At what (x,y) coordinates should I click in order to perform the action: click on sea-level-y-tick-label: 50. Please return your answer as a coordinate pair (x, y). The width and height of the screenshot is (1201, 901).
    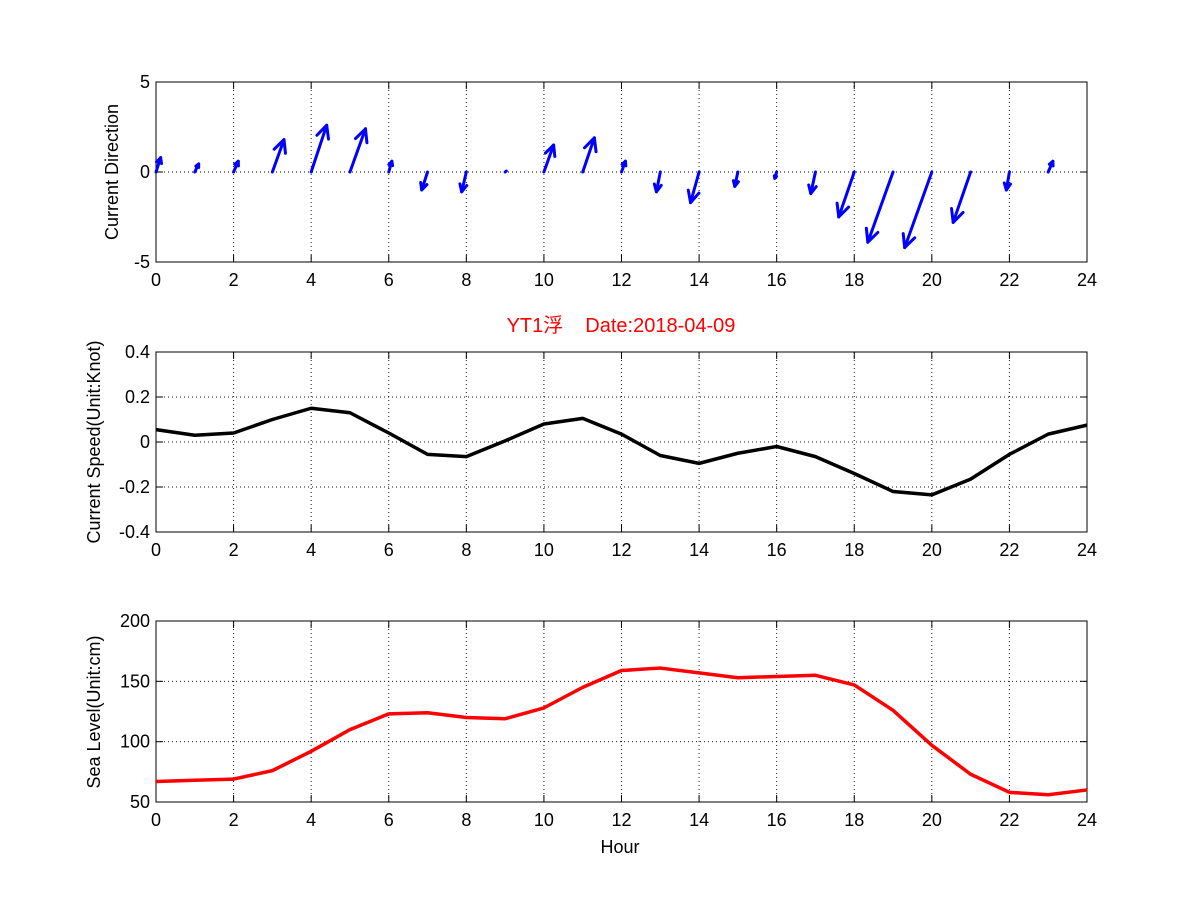
    Looking at the image, I should click on (140, 802).